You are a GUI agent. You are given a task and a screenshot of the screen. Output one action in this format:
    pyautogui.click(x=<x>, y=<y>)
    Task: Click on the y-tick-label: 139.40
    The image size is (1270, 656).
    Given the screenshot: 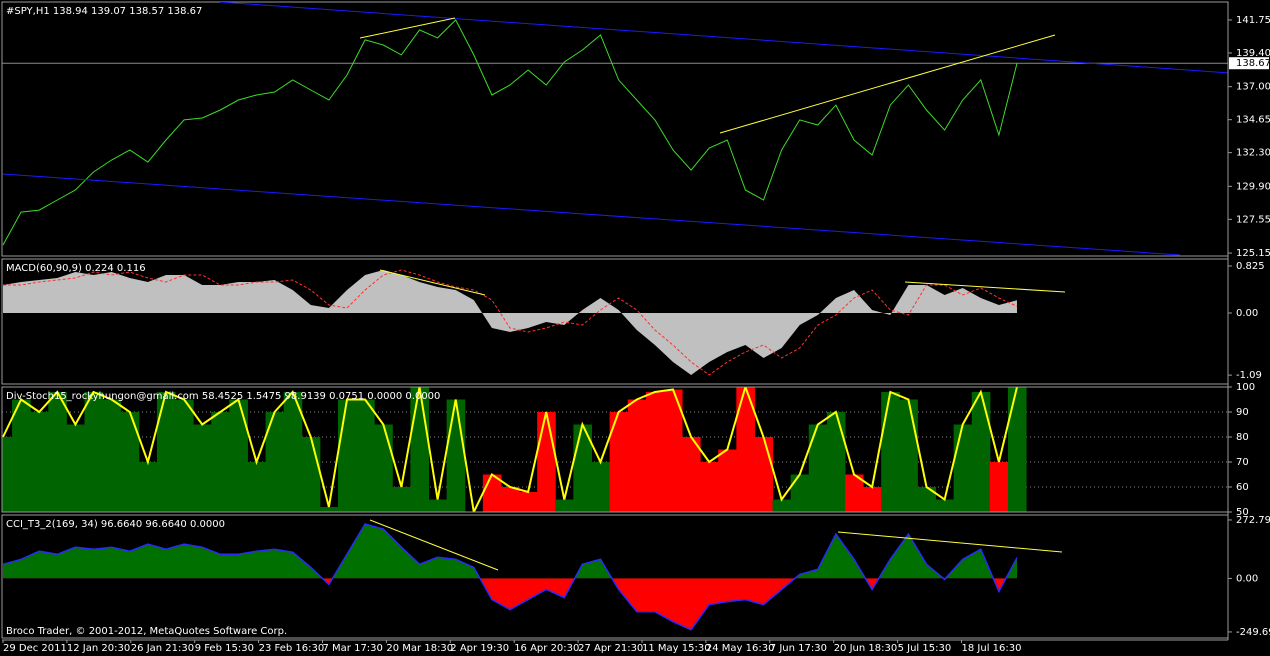 What is the action you would take?
    pyautogui.click(x=1253, y=53)
    